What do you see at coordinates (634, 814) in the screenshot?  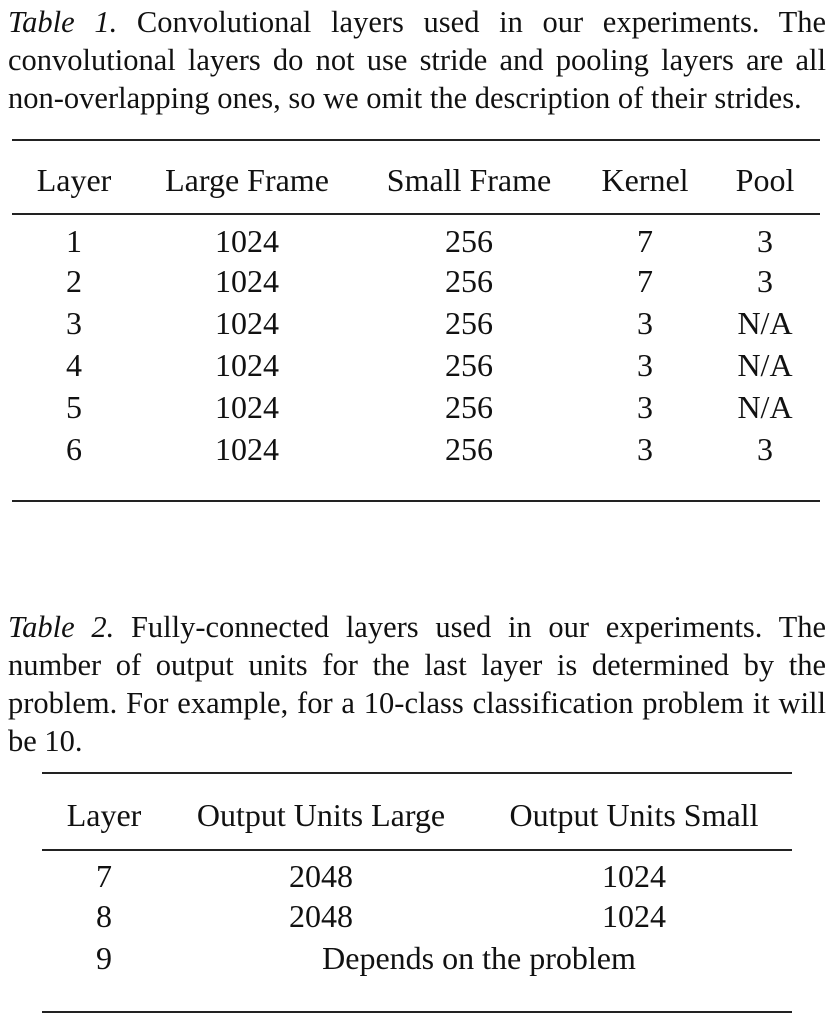 I see `table2-header-output-units-small: Output Units Small` at bounding box center [634, 814].